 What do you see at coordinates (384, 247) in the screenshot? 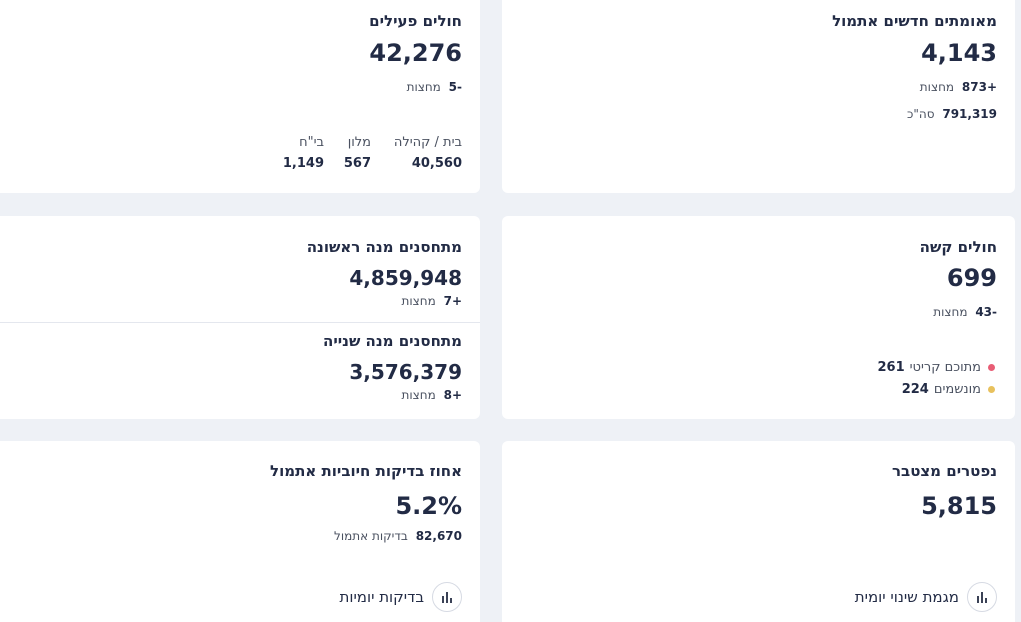
I see `first-dose-title: מתחסנים מנה ראשונה` at bounding box center [384, 247].